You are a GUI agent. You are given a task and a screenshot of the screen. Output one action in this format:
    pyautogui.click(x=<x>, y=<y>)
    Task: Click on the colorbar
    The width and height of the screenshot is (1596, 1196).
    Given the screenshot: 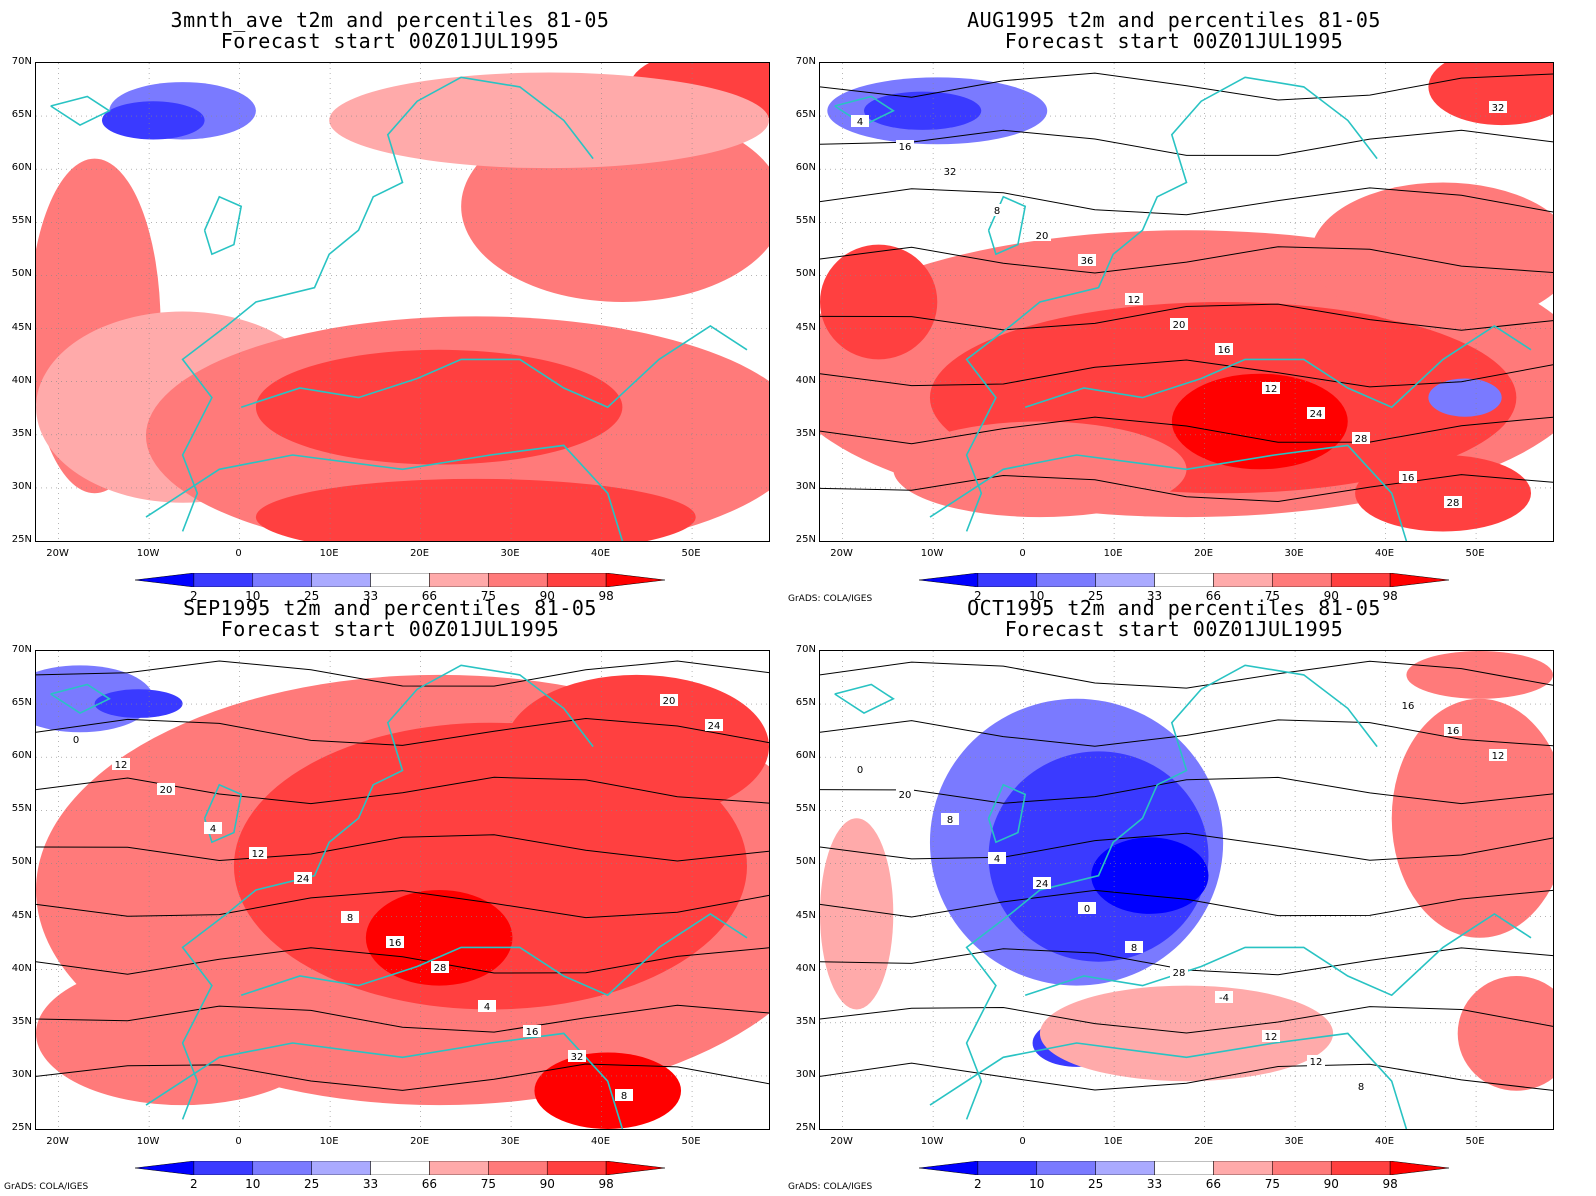 What is the action you would take?
    pyautogui.click(x=400, y=1168)
    